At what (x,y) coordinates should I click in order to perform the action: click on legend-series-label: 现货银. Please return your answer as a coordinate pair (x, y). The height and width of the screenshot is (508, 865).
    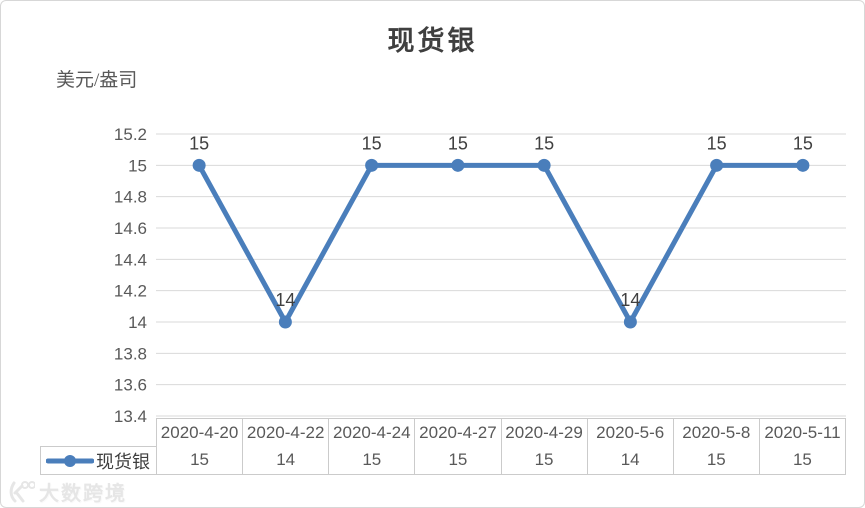
    Looking at the image, I should click on (123, 461).